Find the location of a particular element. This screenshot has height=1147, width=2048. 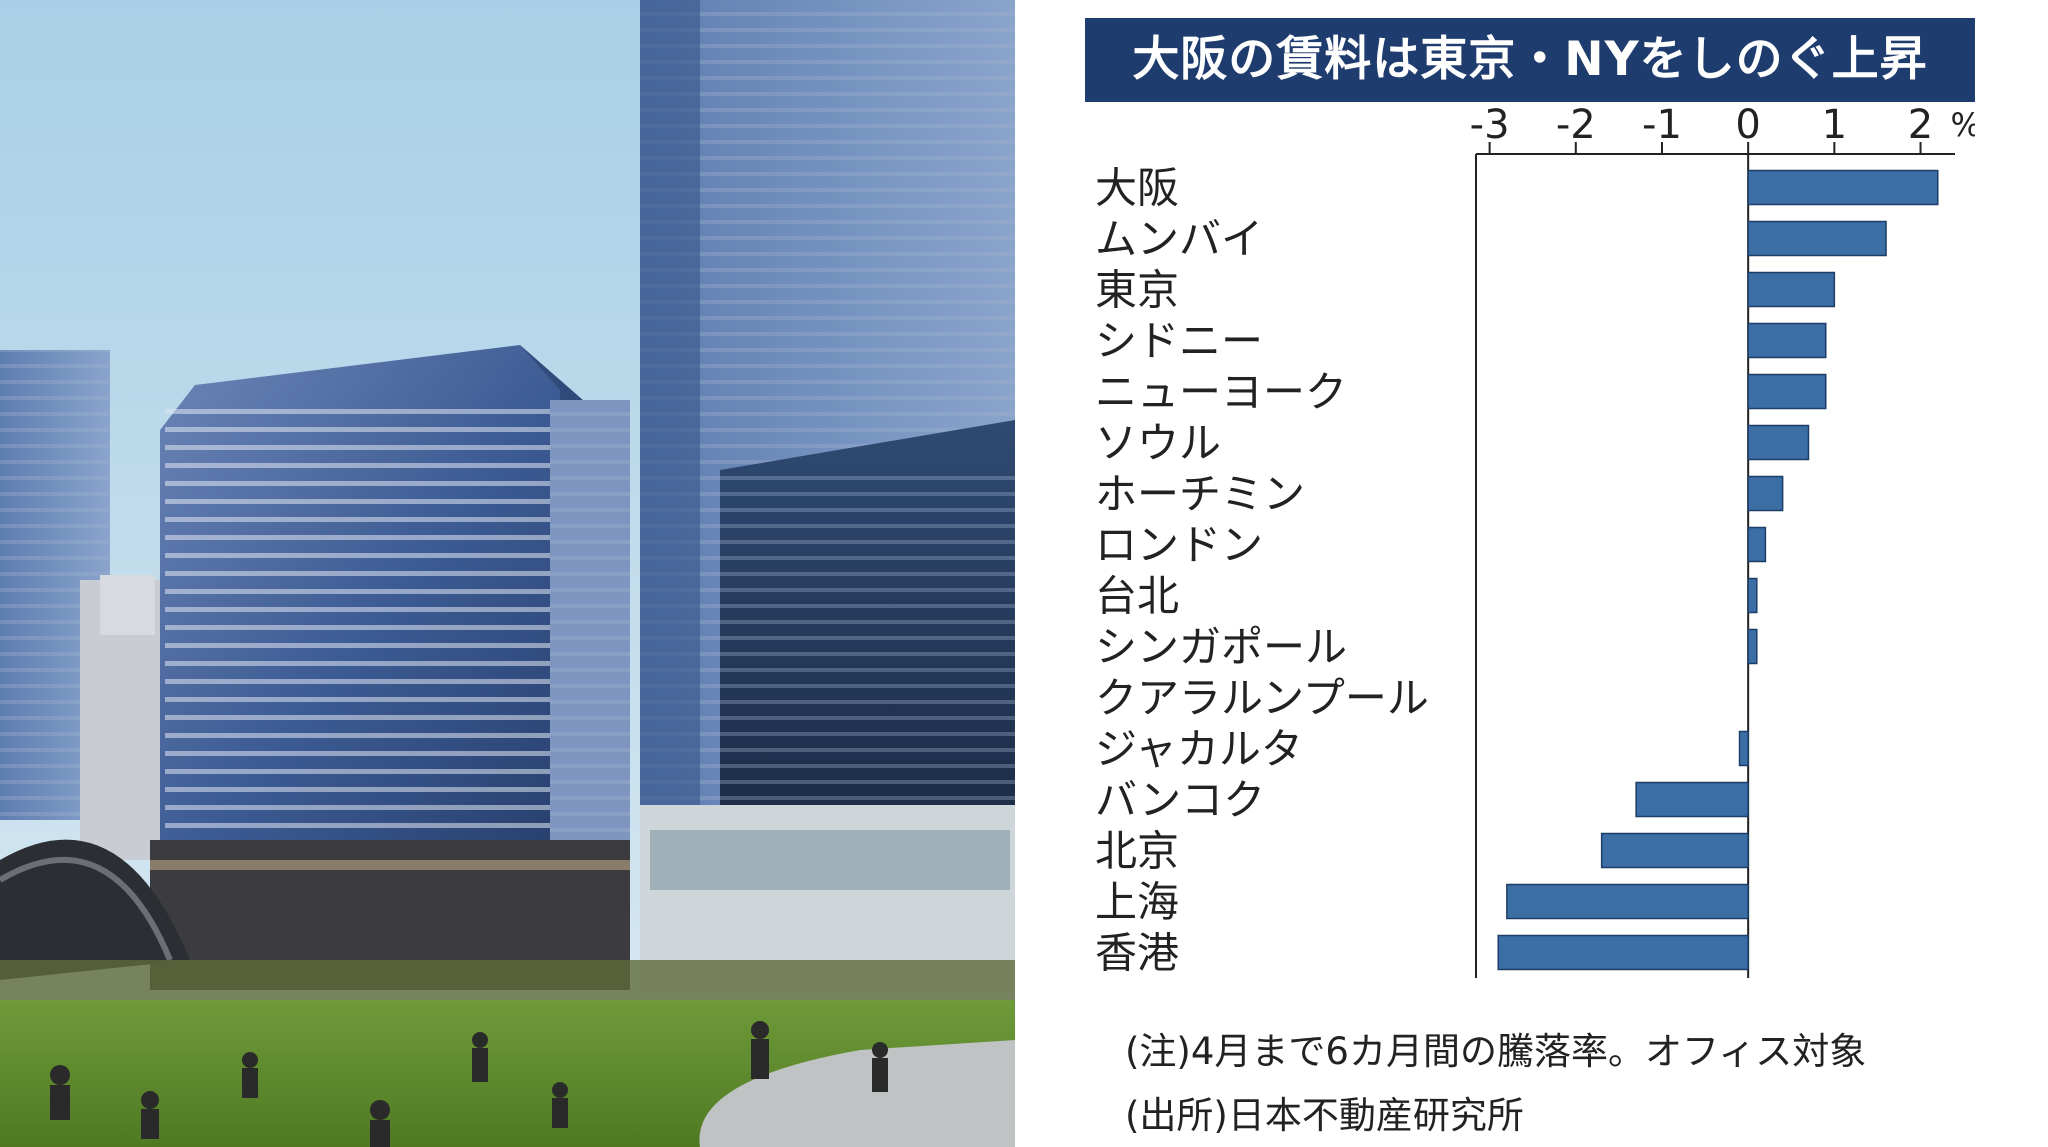

category-label: ロンドン is located at coordinates (1179, 545).